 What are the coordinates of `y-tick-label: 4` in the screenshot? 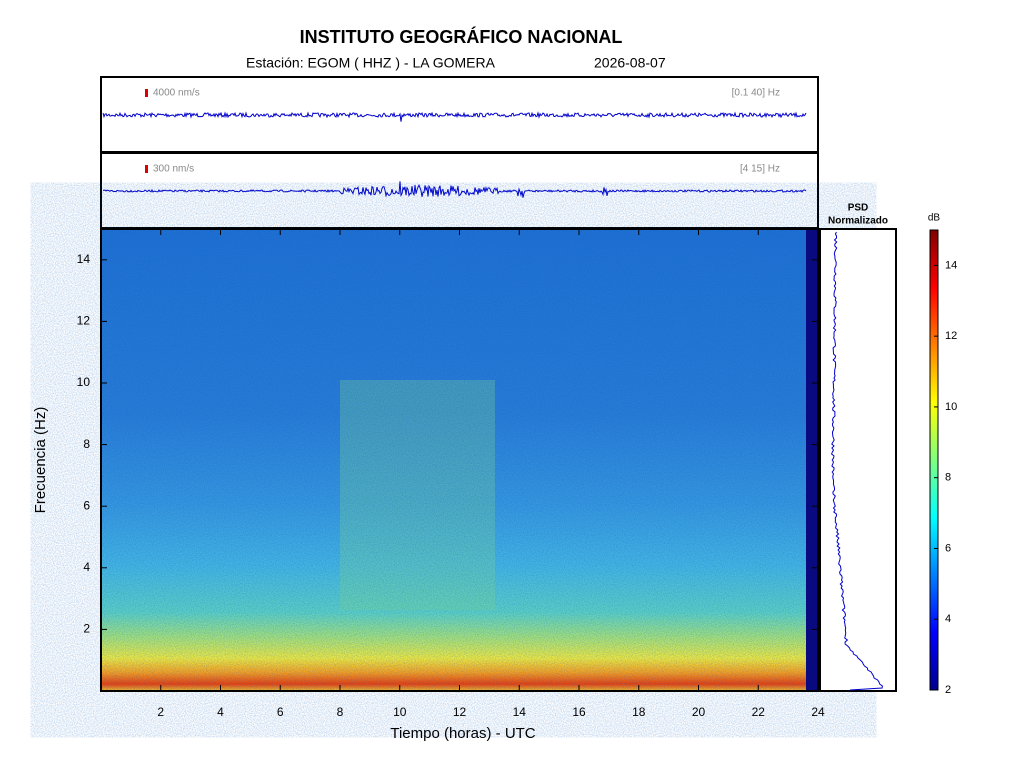 It's located at (86, 567).